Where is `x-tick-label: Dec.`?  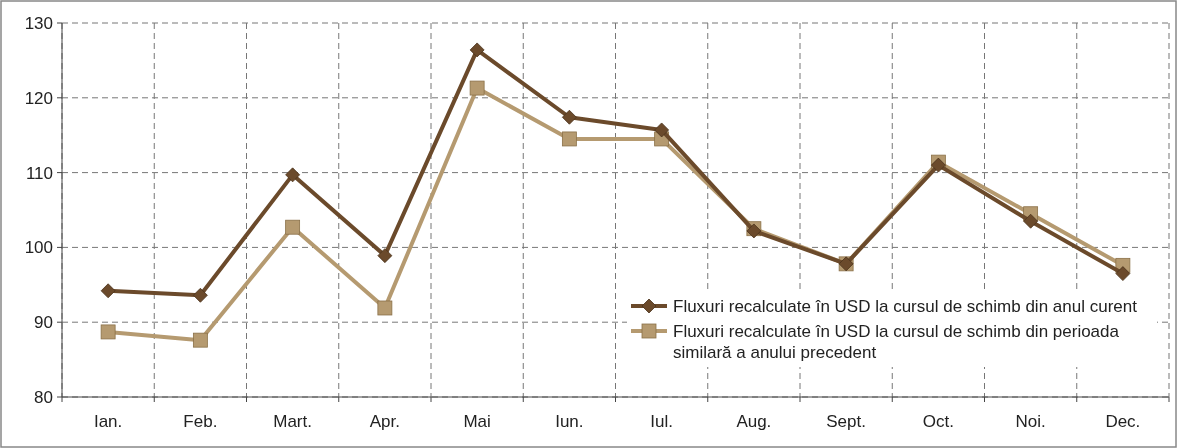 x-tick-label: Dec. is located at coordinates (1123, 421).